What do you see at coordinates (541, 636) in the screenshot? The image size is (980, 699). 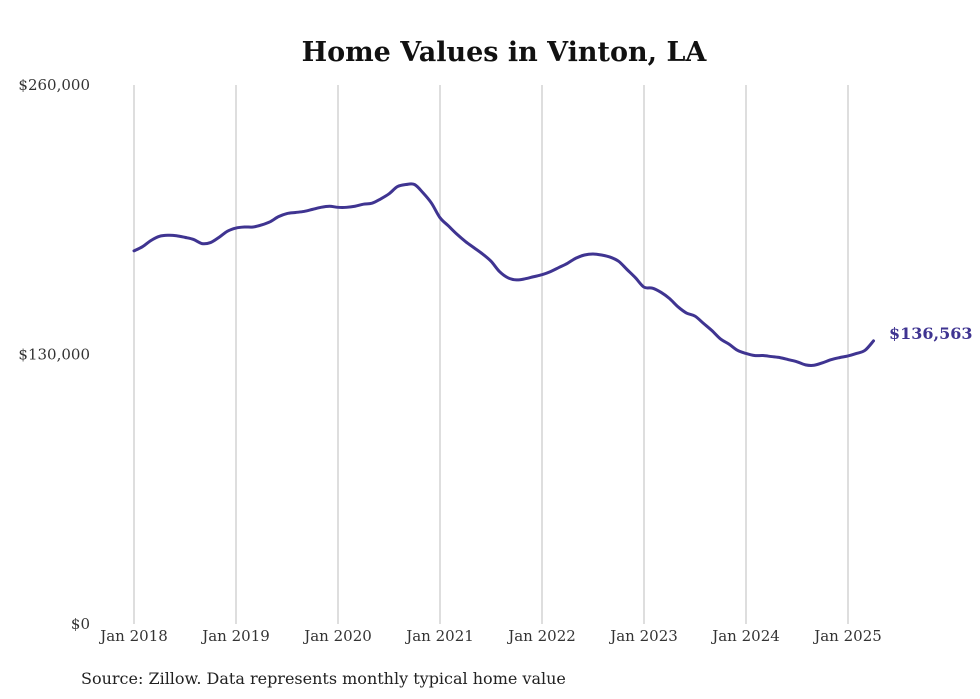 I see `x-tick-label: Jan 2022` at bounding box center [541, 636].